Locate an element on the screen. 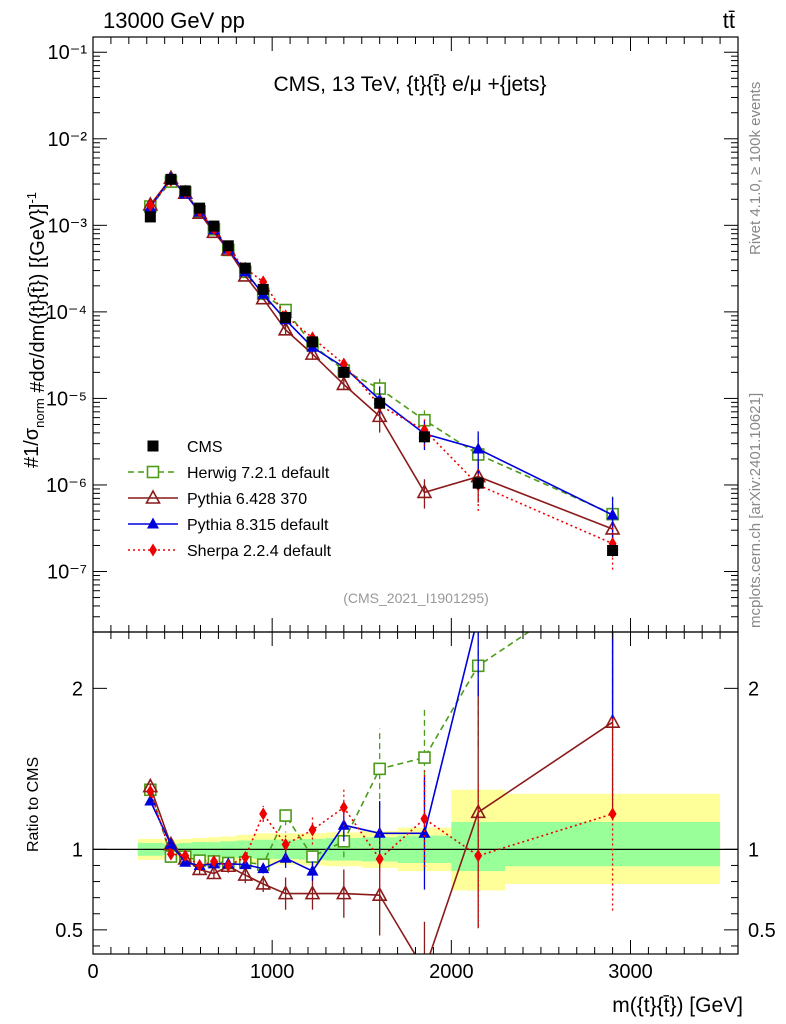  ratio-y-axis-label: Ratio to CMS is located at coordinates (33, 804).